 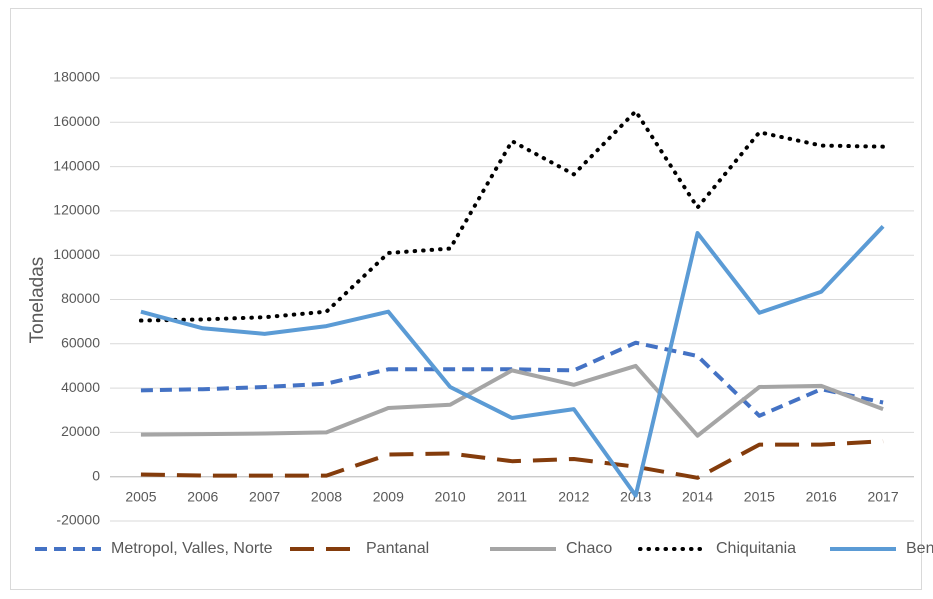 What do you see at coordinates (756, 548) in the screenshot?
I see `legend-label: Chiquitania` at bounding box center [756, 548].